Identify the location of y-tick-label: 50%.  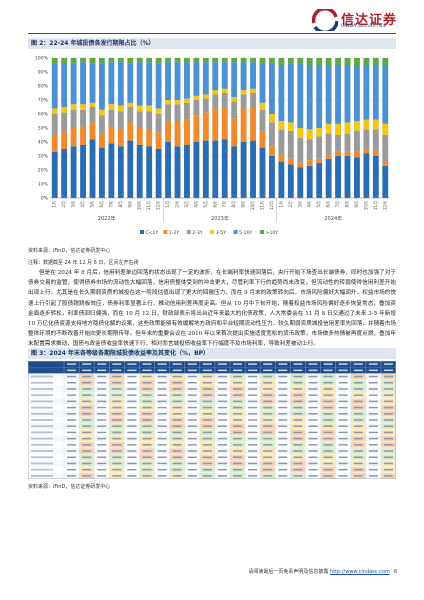
(43, 129).